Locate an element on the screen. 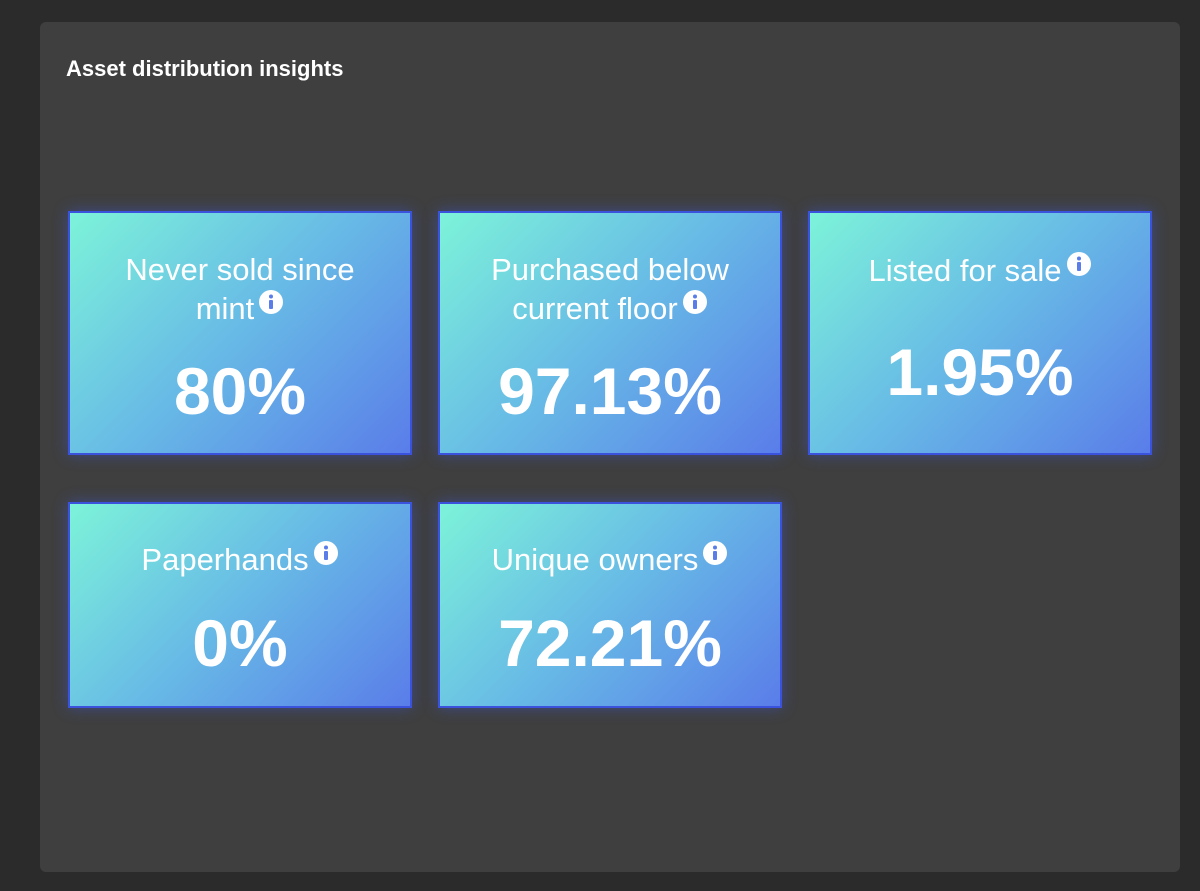  stat-label-wrap: Paperhands is located at coordinates (239, 559).